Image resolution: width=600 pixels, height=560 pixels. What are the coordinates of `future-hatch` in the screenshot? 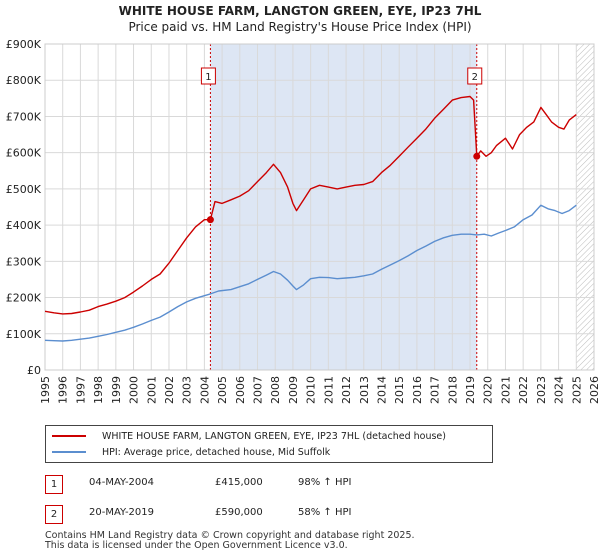 It's located at (585, 207).